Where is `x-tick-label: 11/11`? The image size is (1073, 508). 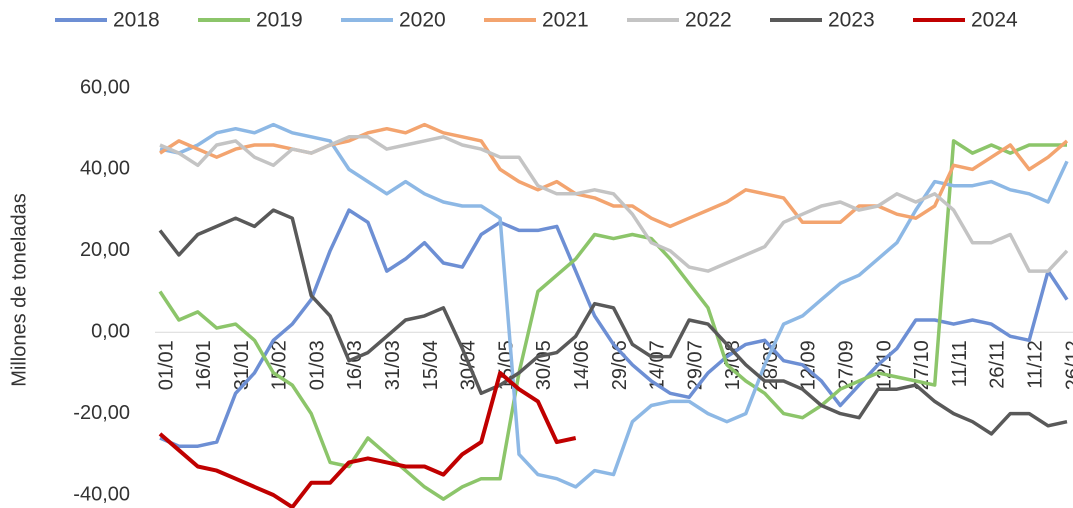 x-tick-label: 11/11 is located at coordinates (960, 363).